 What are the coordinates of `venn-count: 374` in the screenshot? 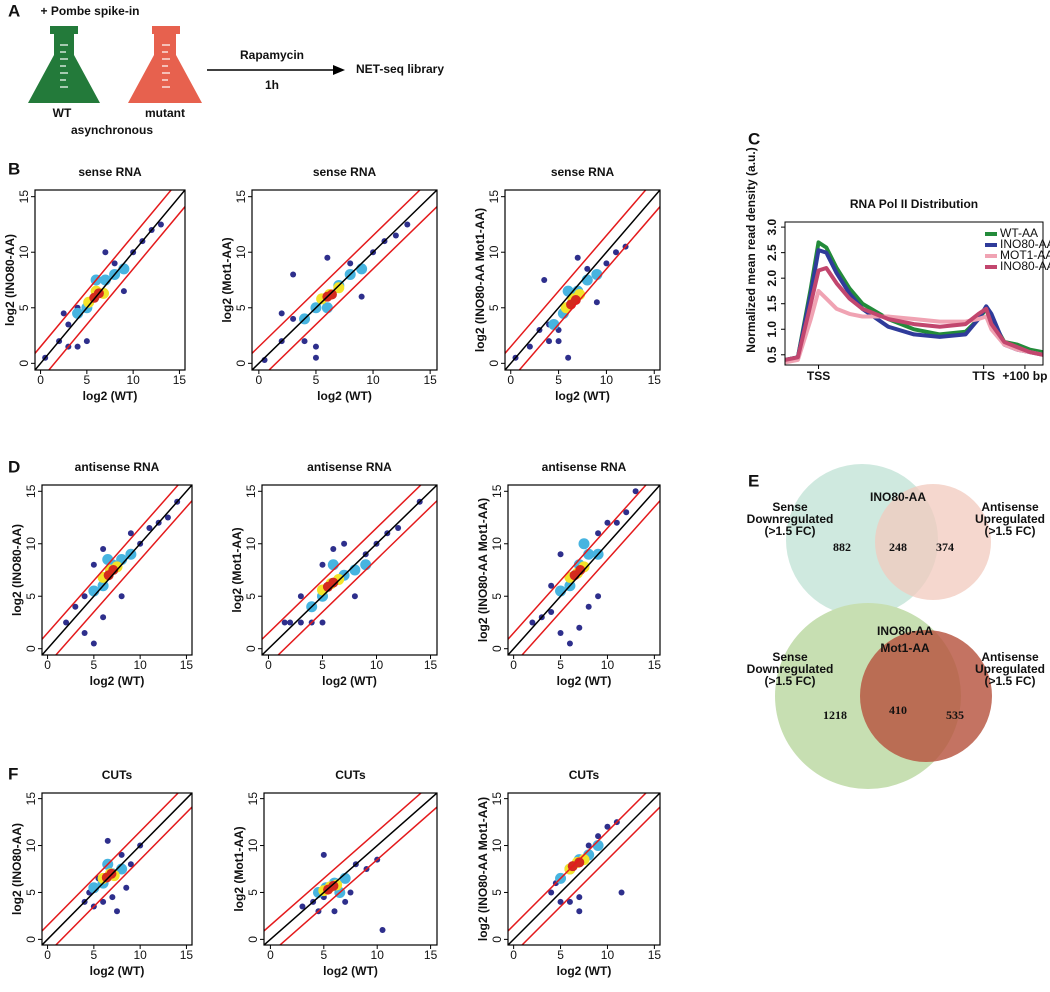 It's located at (945, 547).